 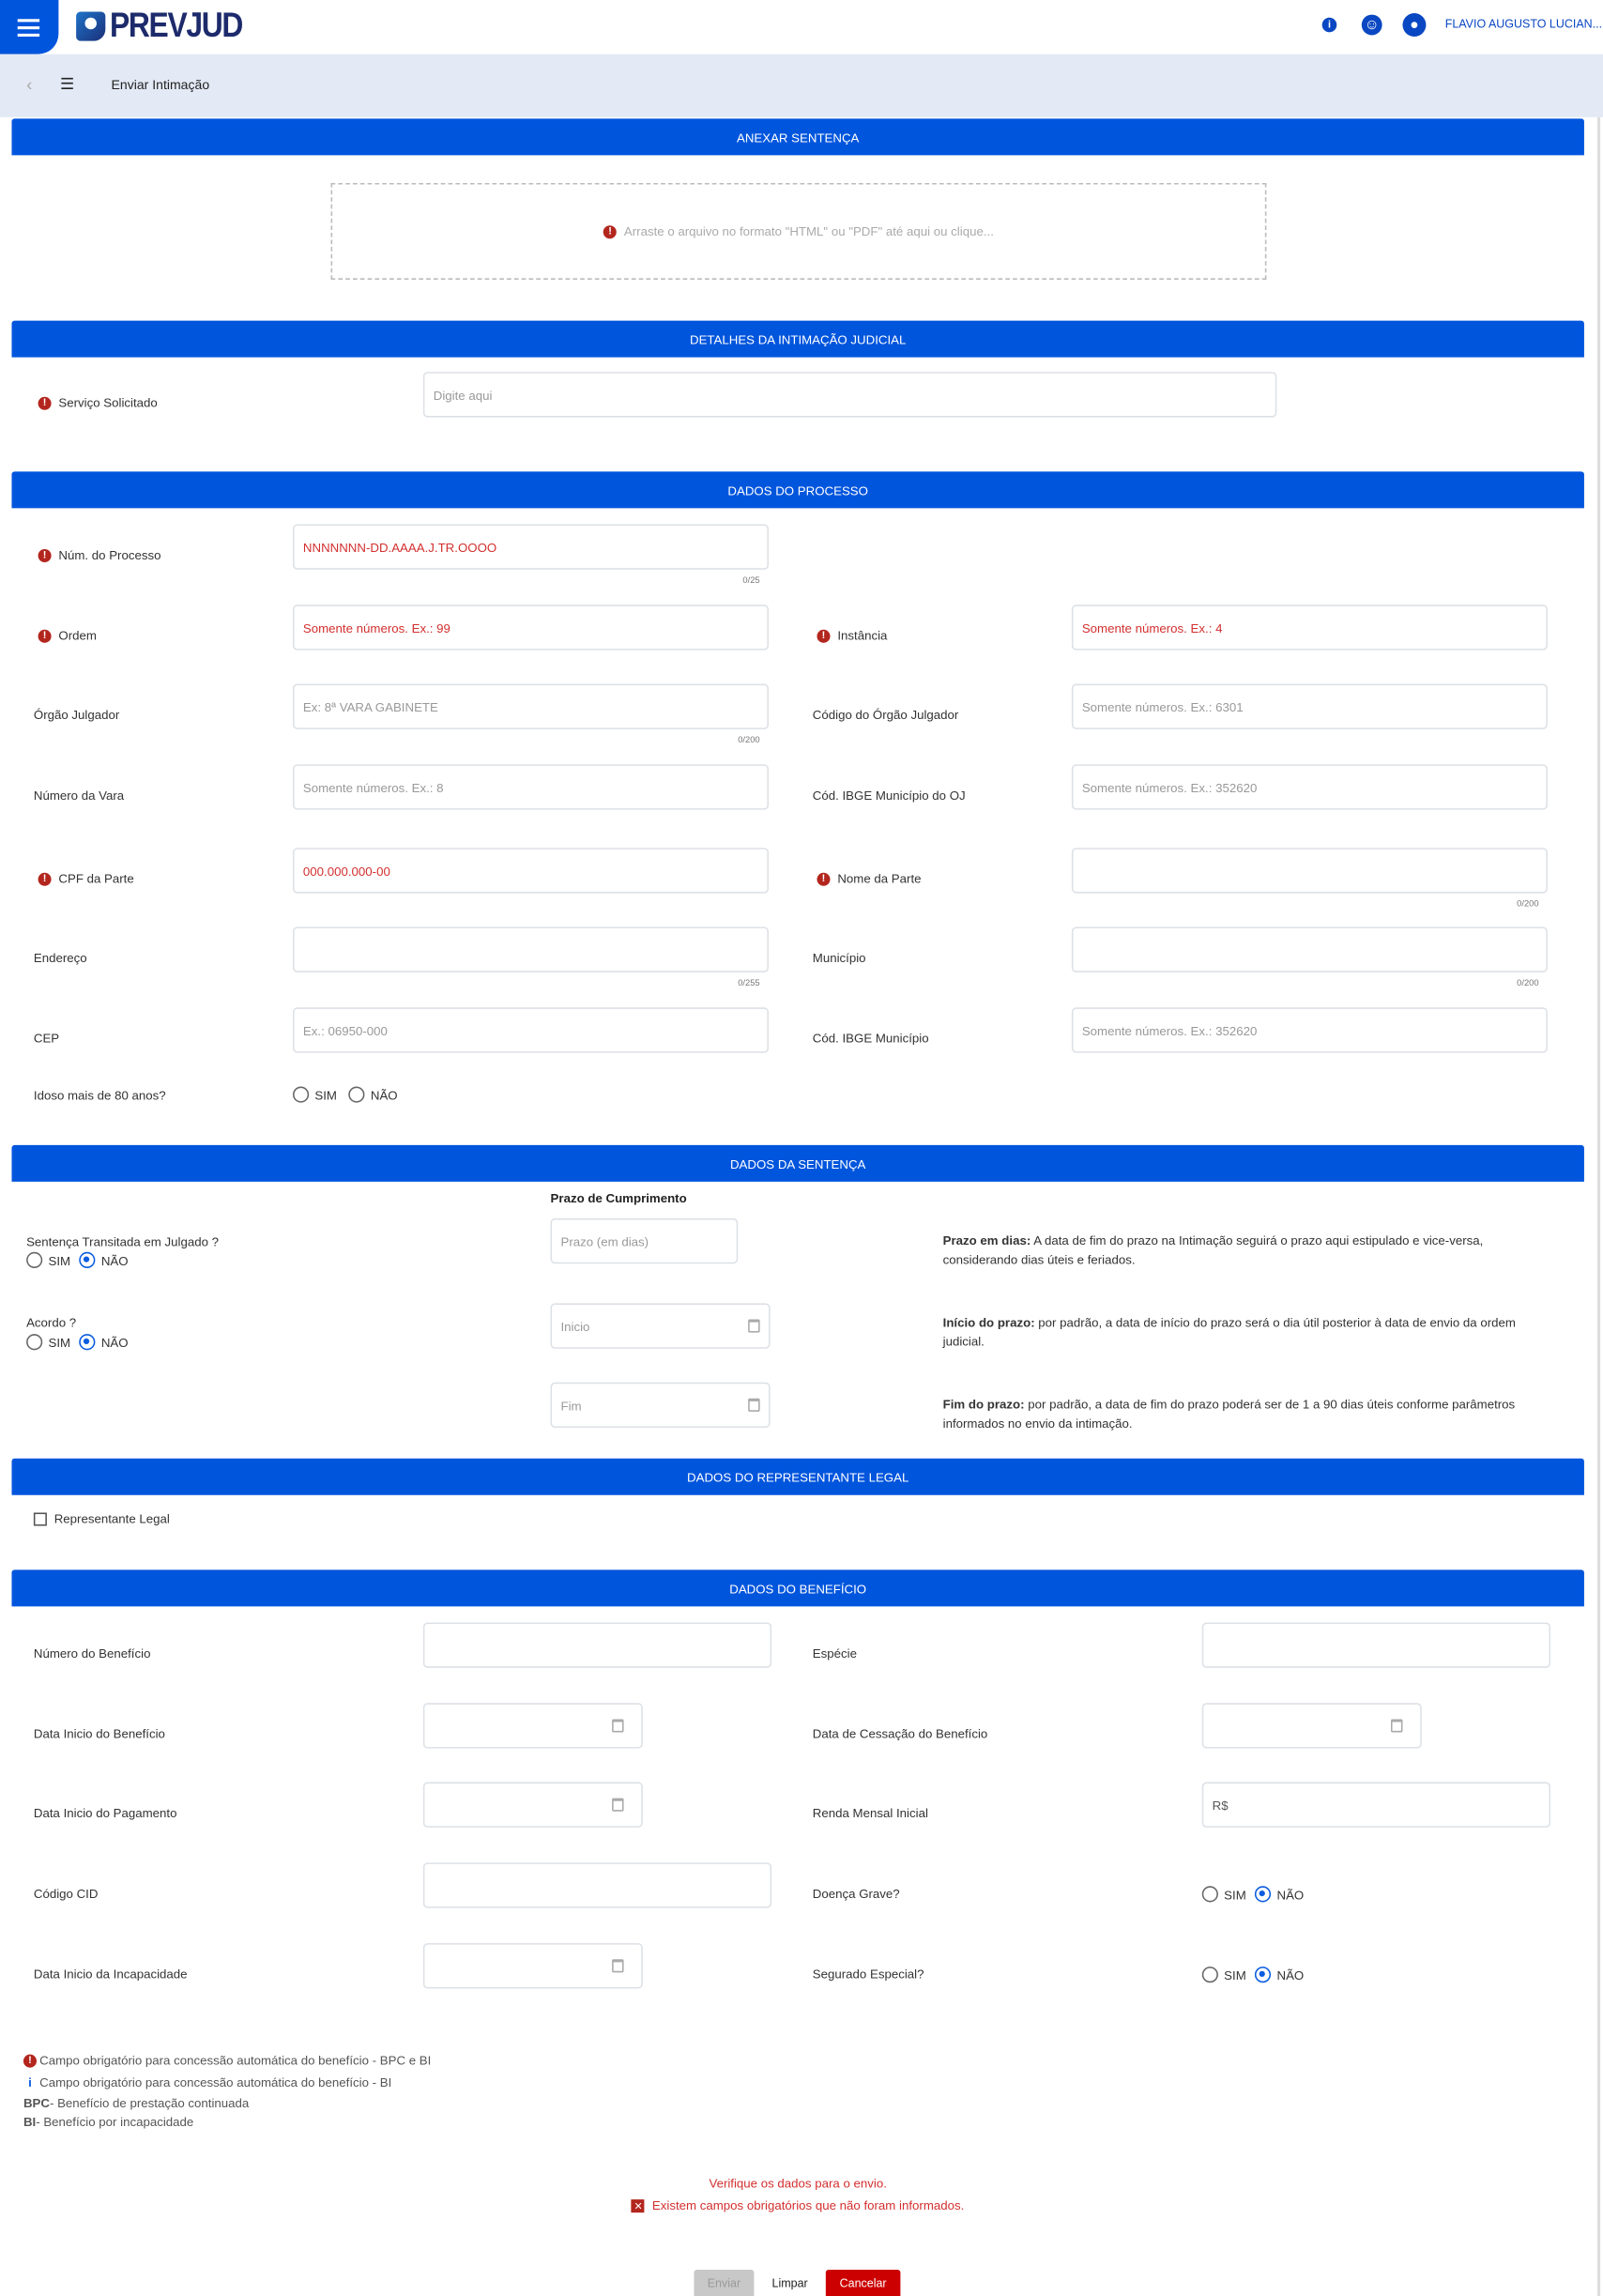 I want to click on help-bold: Início do prazo:, so click(x=988, y=1322).